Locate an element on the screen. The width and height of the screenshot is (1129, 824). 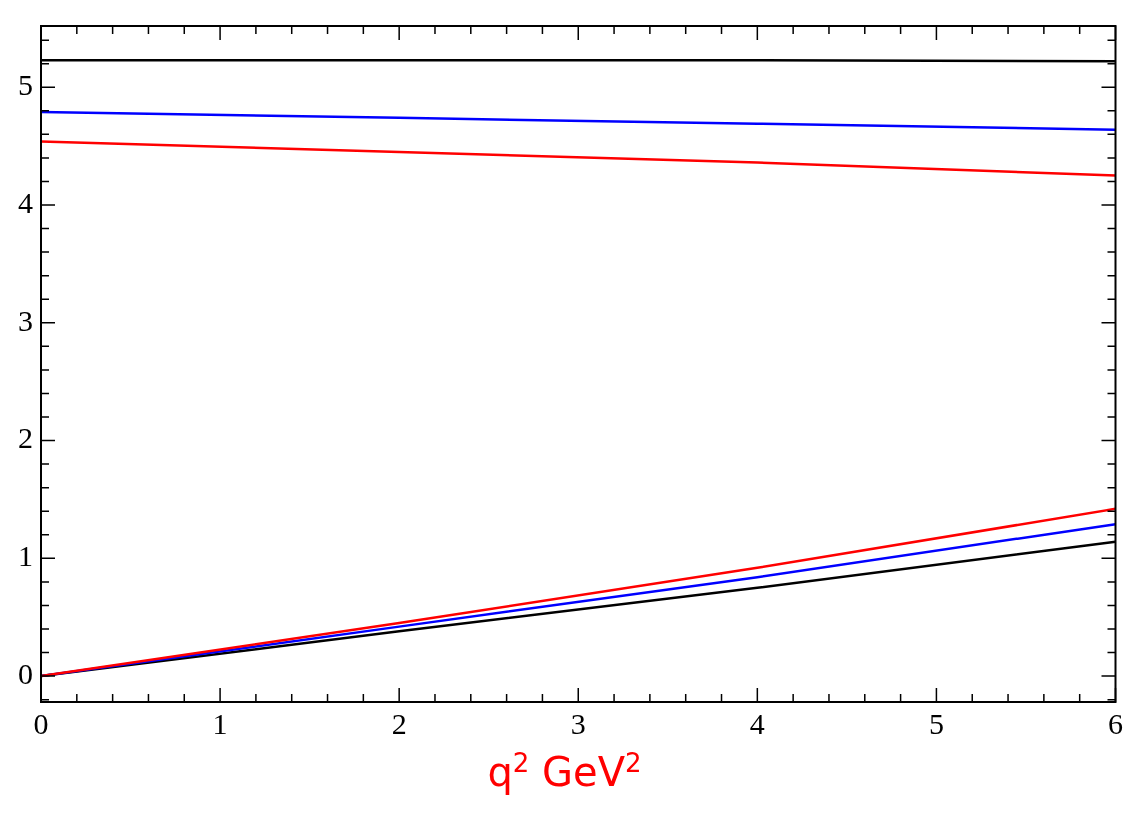
y-tick-label: 3 is located at coordinates (25, 320).